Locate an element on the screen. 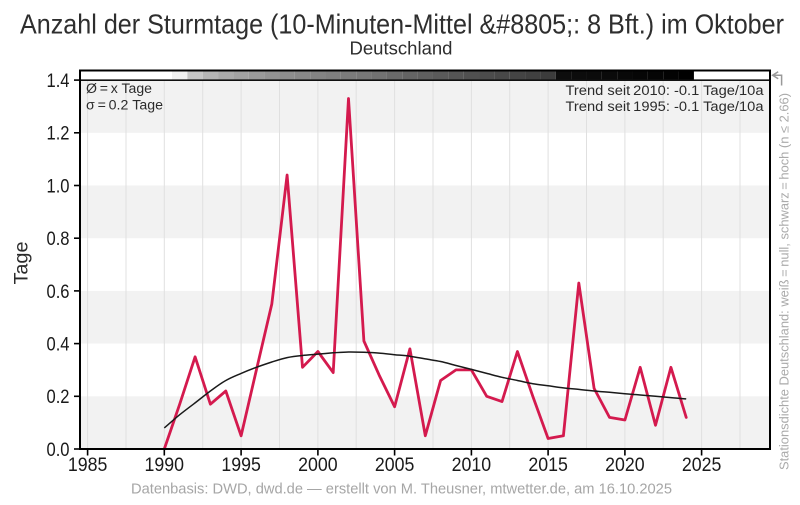 The width and height of the screenshot is (800, 505). svg-text: σ = 0.2 Tage is located at coordinates (124, 105).